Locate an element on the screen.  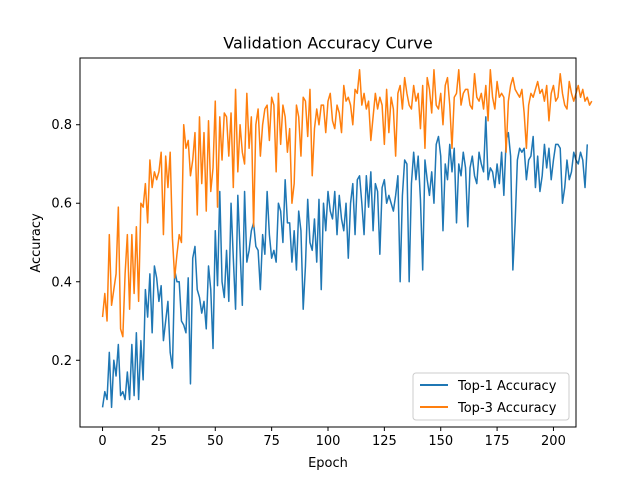
y-axis-label: Accuracy is located at coordinates (36, 243).